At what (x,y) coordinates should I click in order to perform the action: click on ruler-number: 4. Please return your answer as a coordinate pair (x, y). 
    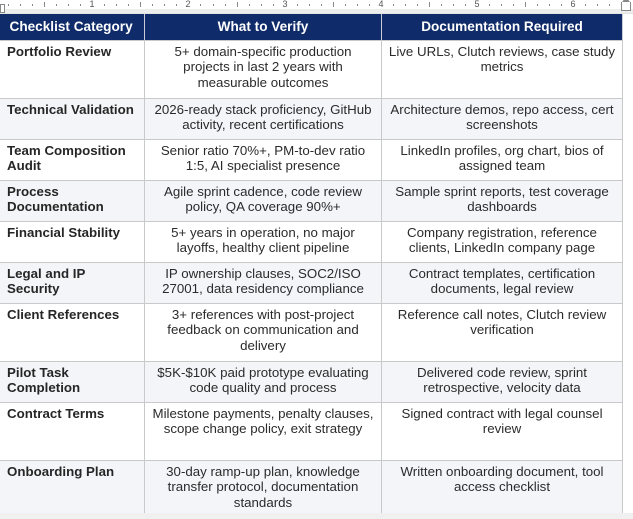
    Looking at the image, I should click on (381, 4).